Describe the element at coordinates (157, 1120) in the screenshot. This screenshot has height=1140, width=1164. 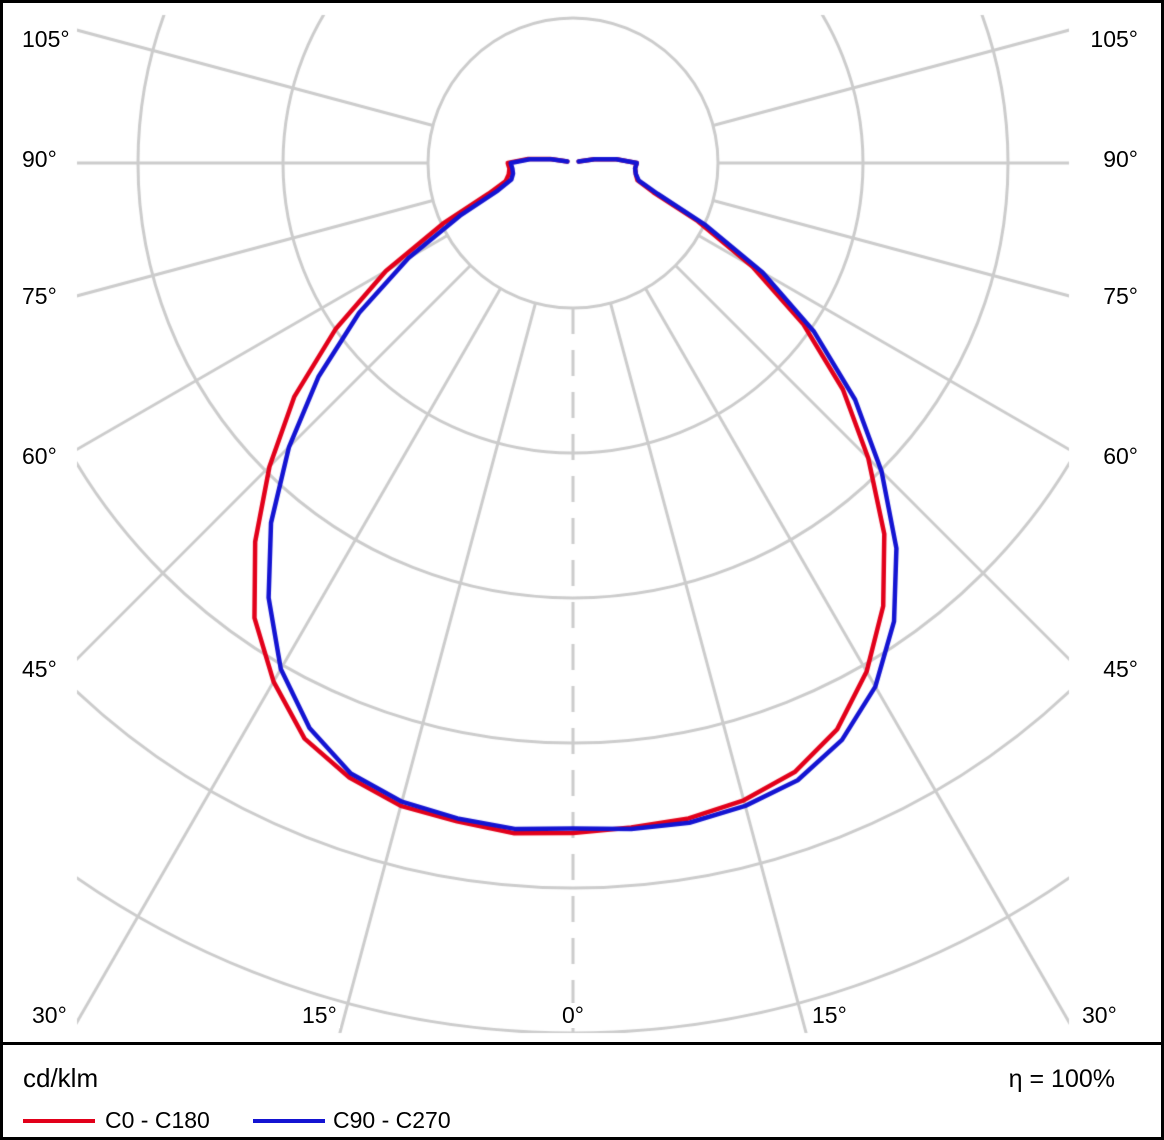
I see `legend-label-c0-c180: C0 - C180` at that location.